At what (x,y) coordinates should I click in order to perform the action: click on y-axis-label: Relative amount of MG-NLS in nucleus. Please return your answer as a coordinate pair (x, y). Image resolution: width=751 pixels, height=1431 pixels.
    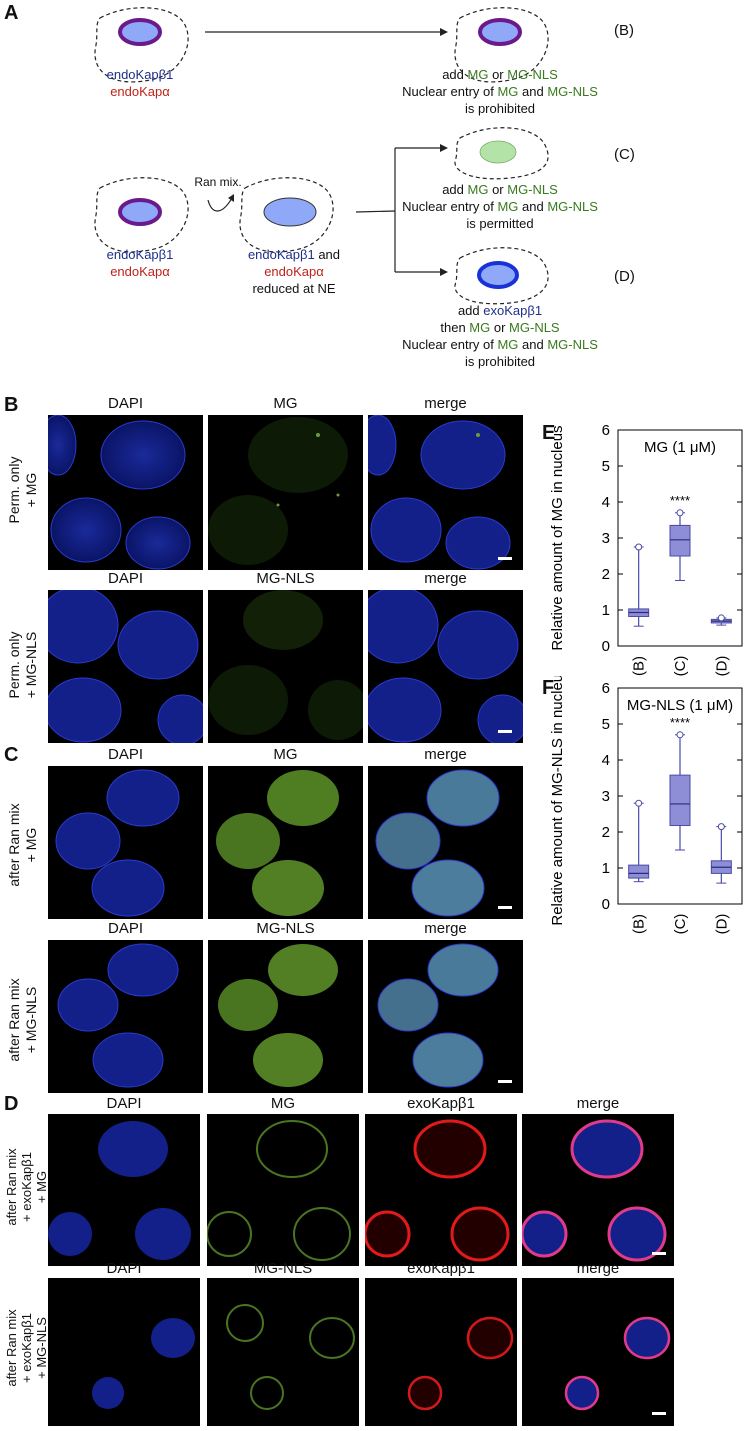
    Looking at the image, I should click on (557, 801).